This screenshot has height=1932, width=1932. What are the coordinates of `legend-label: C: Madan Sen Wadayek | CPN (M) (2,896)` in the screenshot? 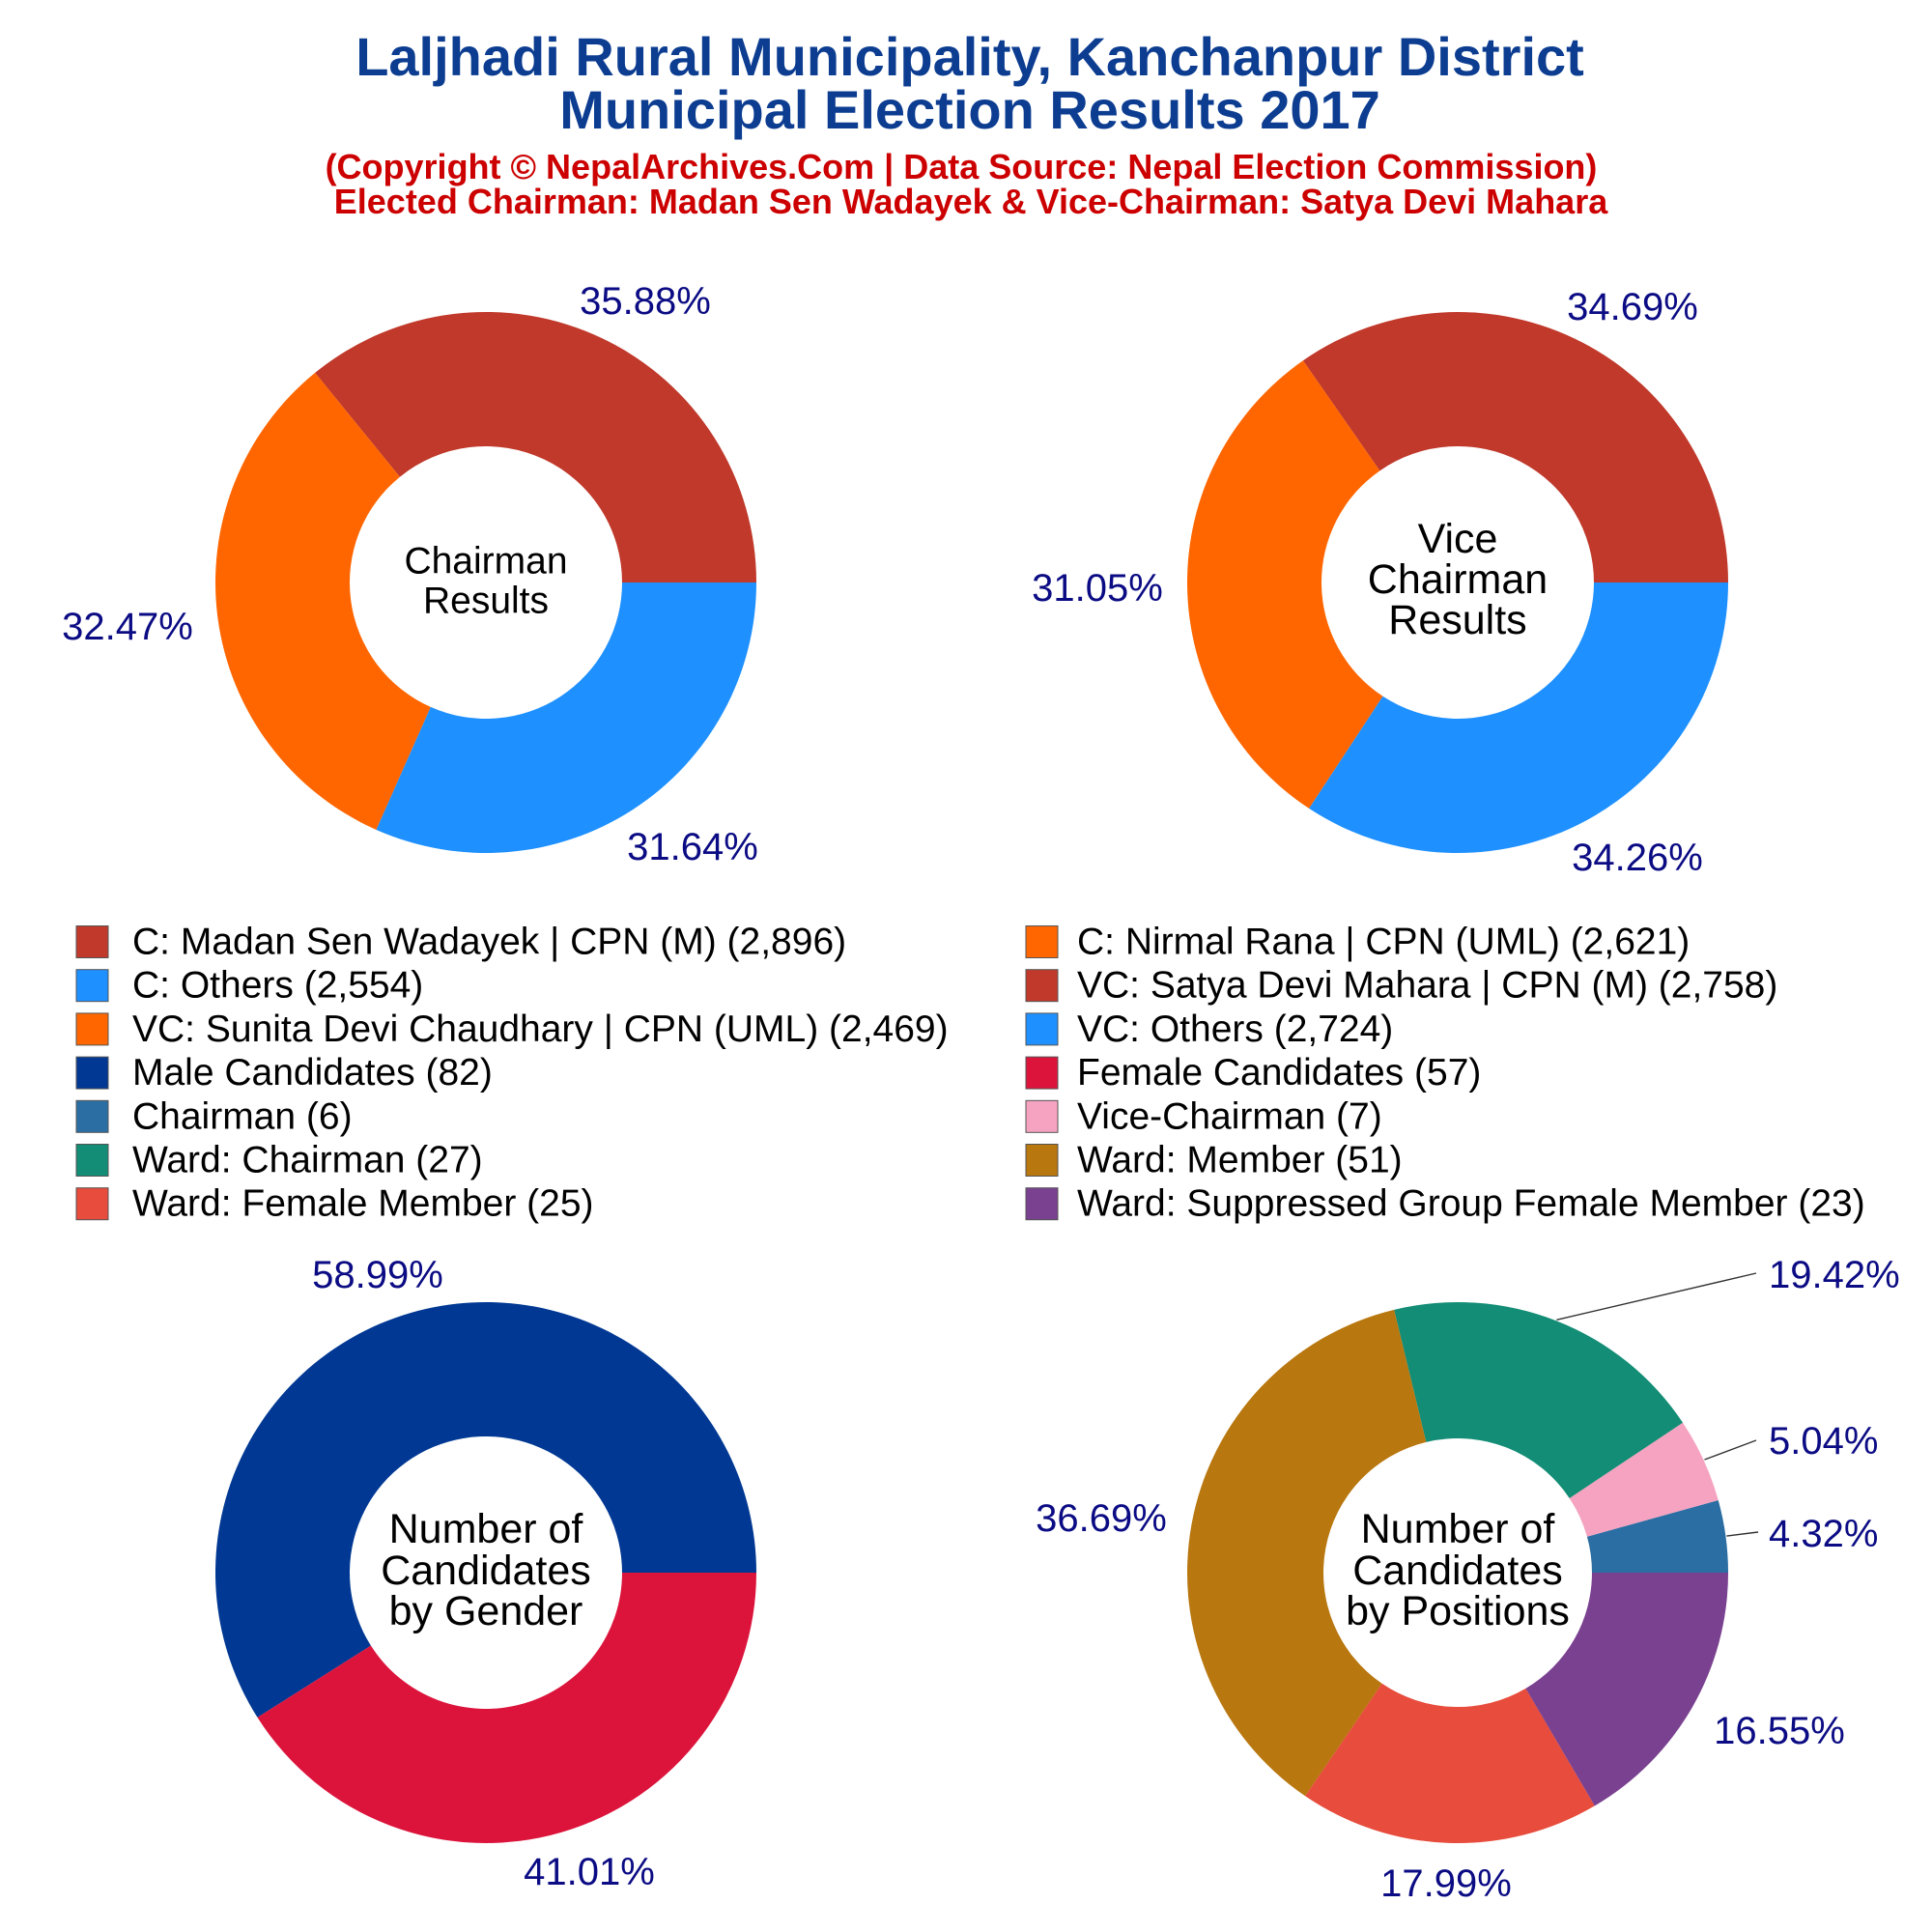 It's located at (489, 942).